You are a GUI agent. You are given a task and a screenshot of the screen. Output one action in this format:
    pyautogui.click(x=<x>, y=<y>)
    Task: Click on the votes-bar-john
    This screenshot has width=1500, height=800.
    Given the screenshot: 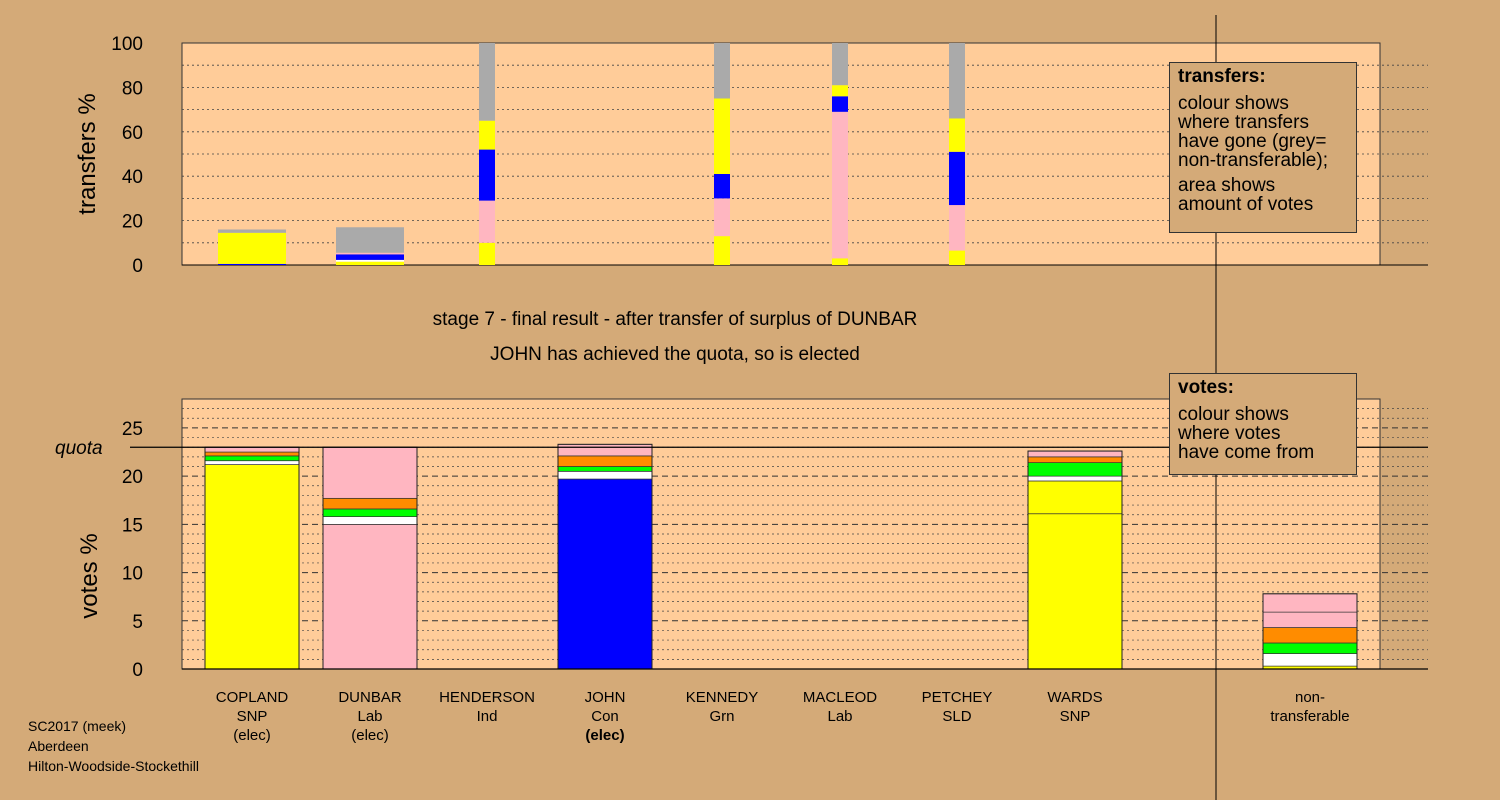 What is the action you would take?
    pyautogui.click(x=605, y=556)
    